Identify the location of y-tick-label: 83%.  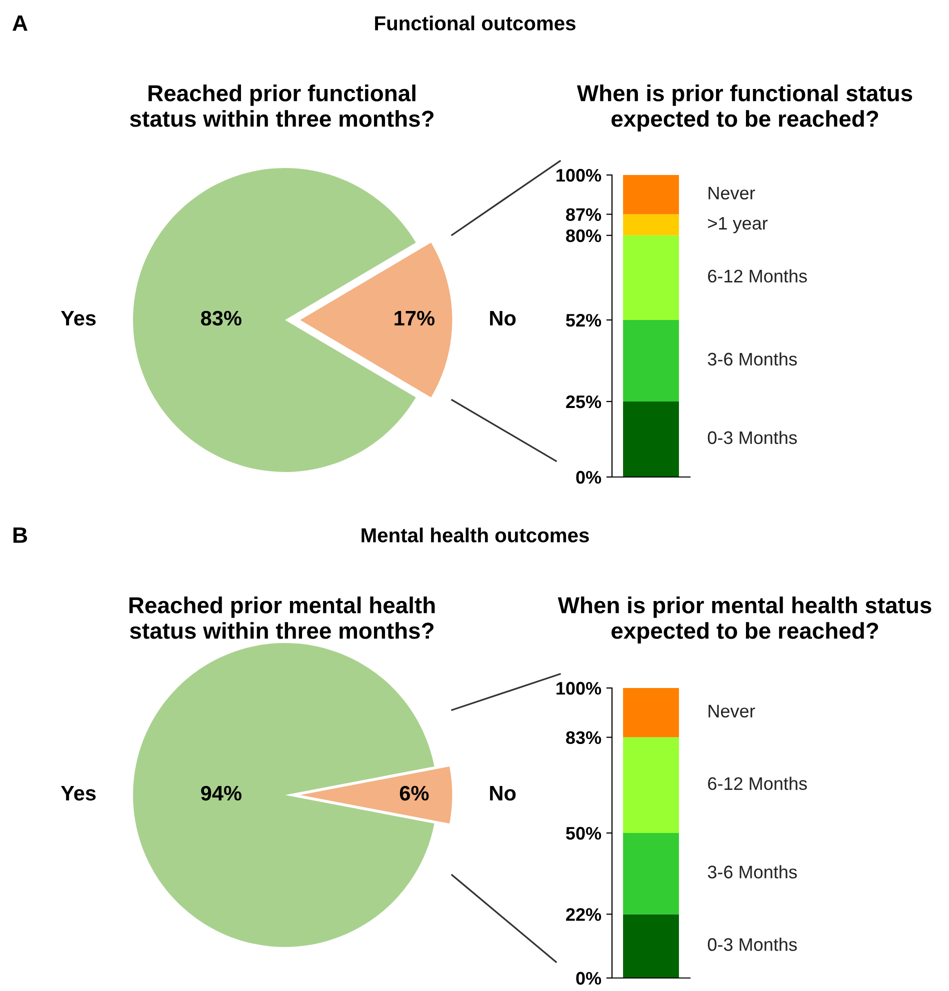
(584, 737).